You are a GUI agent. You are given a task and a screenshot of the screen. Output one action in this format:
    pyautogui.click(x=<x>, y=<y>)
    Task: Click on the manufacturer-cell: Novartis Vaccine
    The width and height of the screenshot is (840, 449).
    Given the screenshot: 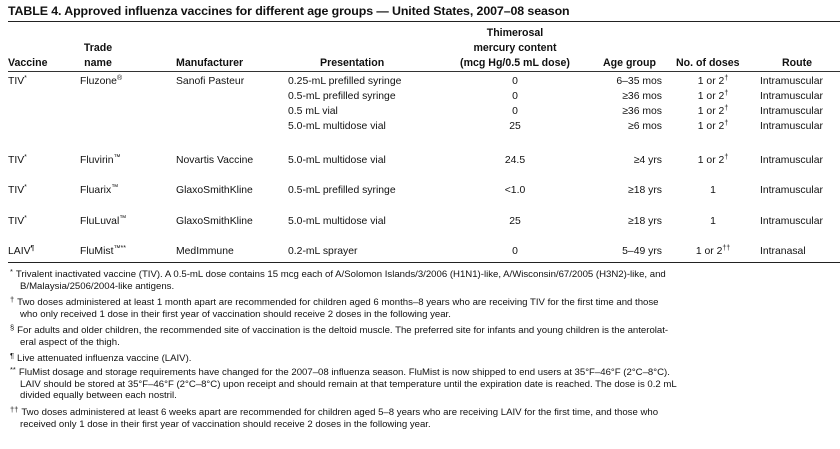 What is the action you would take?
    pyautogui.click(x=215, y=160)
    